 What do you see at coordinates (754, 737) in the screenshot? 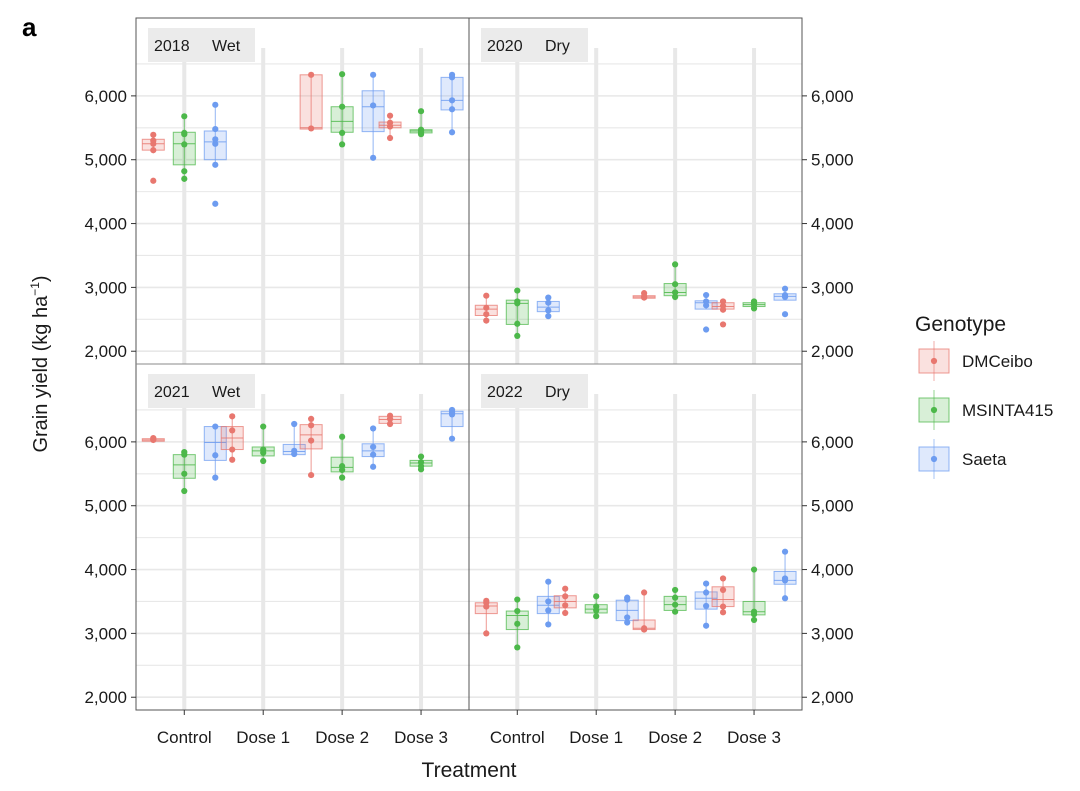
I see `x-tick-label: Dose 3` at bounding box center [754, 737].